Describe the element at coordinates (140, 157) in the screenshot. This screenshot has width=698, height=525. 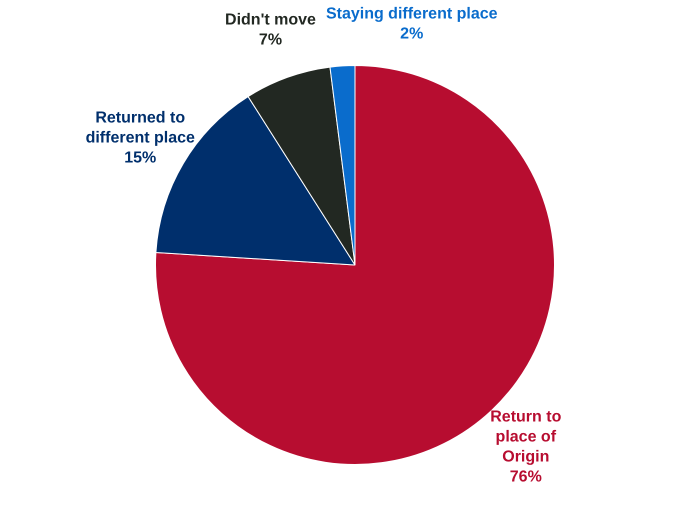
I see `data-label: 15%` at that location.